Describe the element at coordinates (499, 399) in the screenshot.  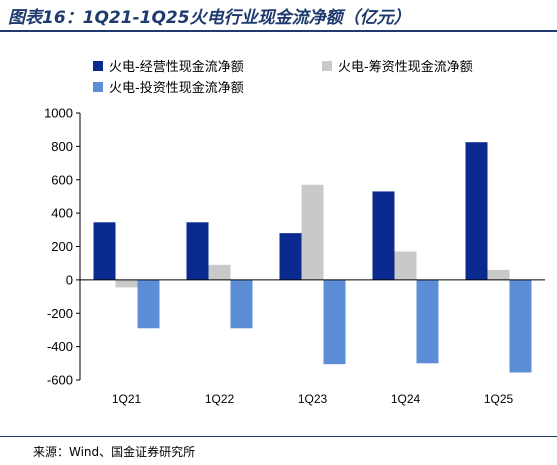
I see `x-category-label-4: 1Q25` at that location.